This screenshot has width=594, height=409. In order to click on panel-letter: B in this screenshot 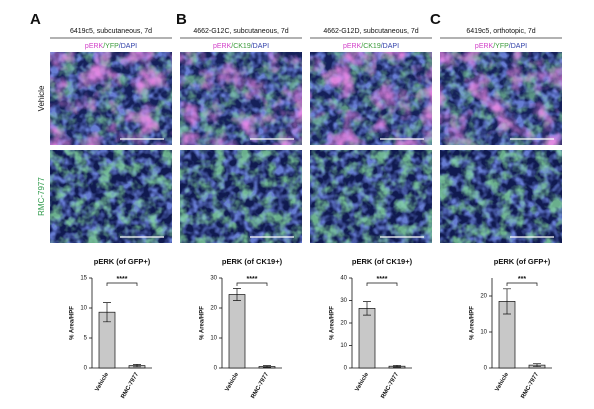, I will do `click(181, 19)`.